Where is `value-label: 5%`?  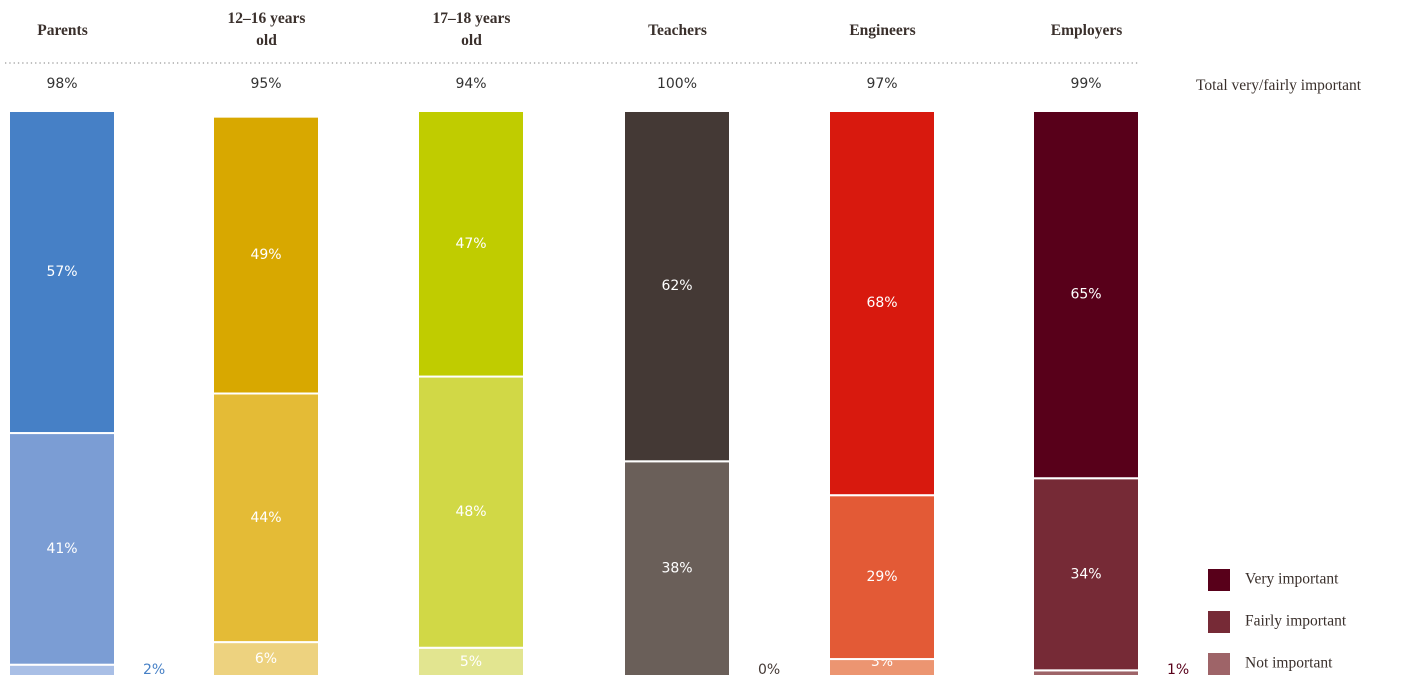
value-label: 5% is located at coordinates (471, 662).